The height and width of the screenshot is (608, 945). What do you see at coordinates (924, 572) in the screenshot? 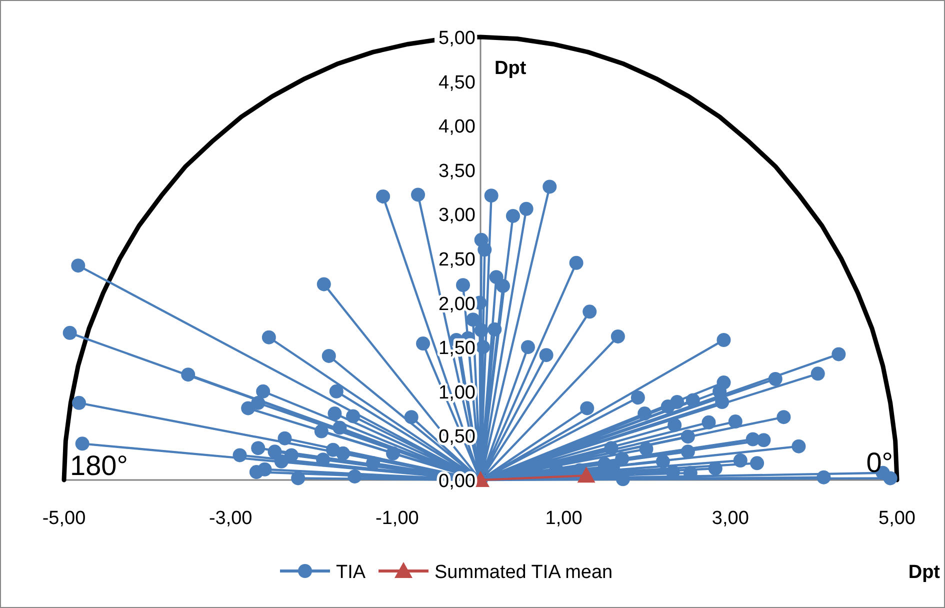
I see `x-axis-title: Dpt` at bounding box center [924, 572].